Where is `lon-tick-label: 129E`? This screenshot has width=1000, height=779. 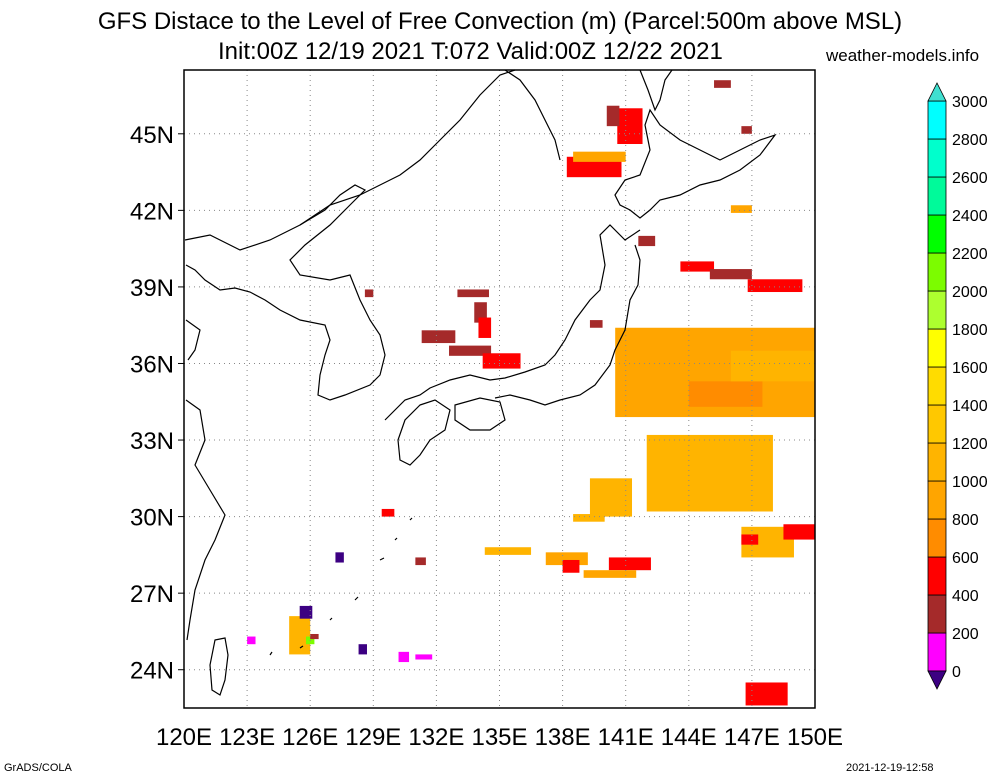 lon-tick-label: 129E is located at coordinates (373, 737).